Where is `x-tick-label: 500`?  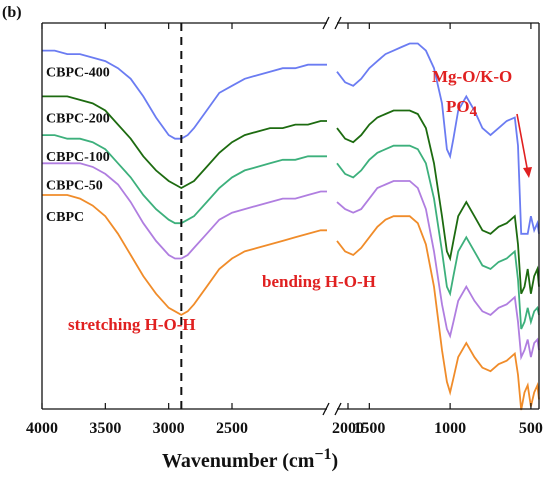
x-tick-label: 500 is located at coordinates (531, 428).